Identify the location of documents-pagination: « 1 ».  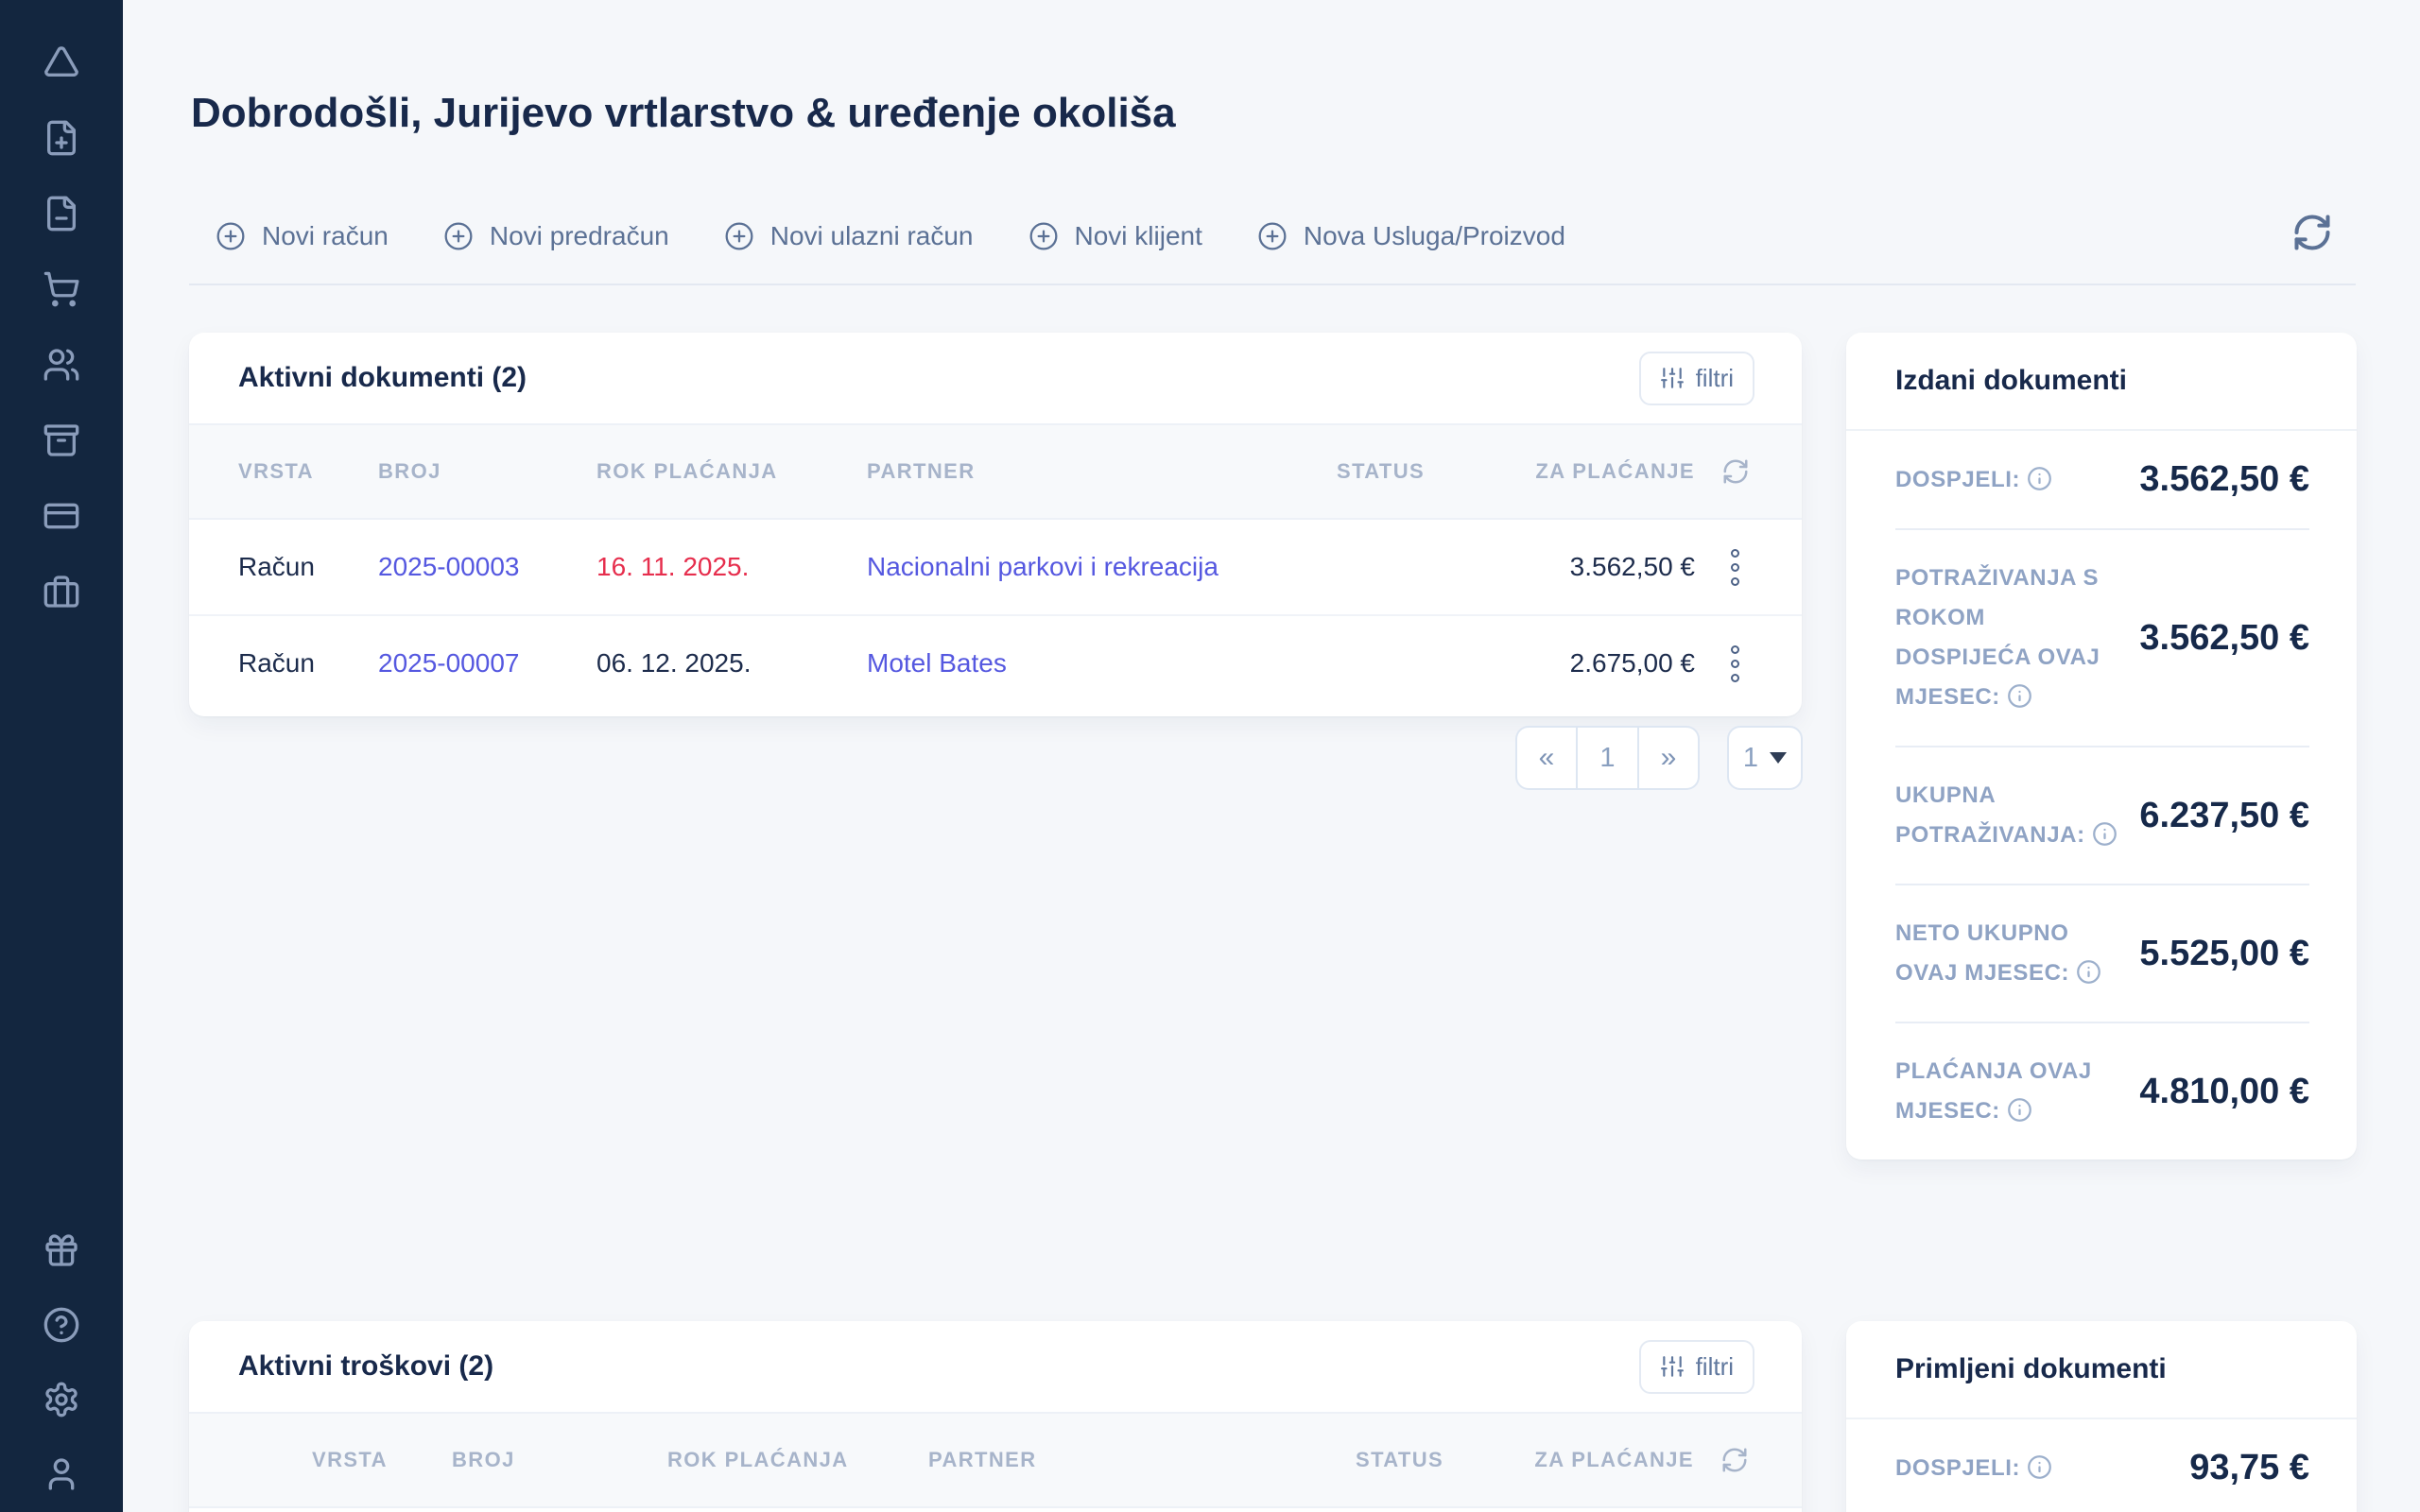
(1608, 758).